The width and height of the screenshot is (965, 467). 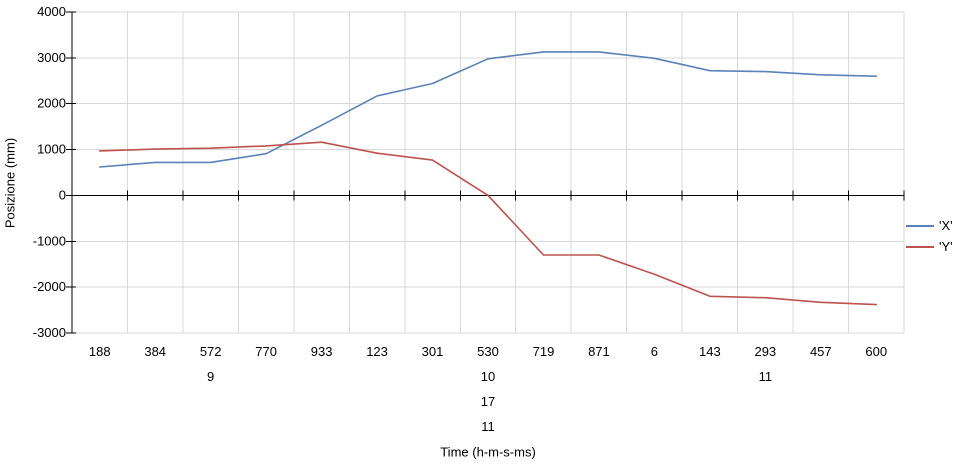 I want to click on y-tick-label: 2000, so click(x=51, y=103).